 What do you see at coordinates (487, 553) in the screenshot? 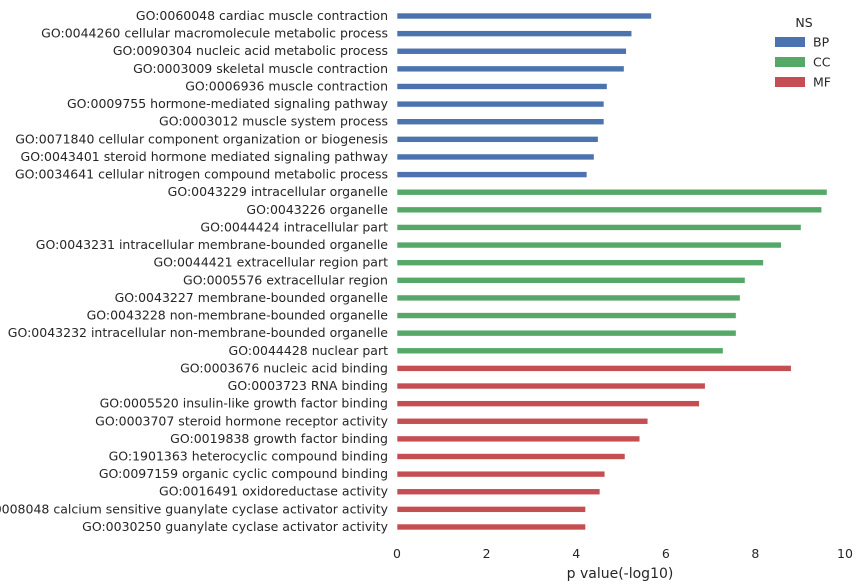
I see `x-tick-label: 2` at bounding box center [487, 553].